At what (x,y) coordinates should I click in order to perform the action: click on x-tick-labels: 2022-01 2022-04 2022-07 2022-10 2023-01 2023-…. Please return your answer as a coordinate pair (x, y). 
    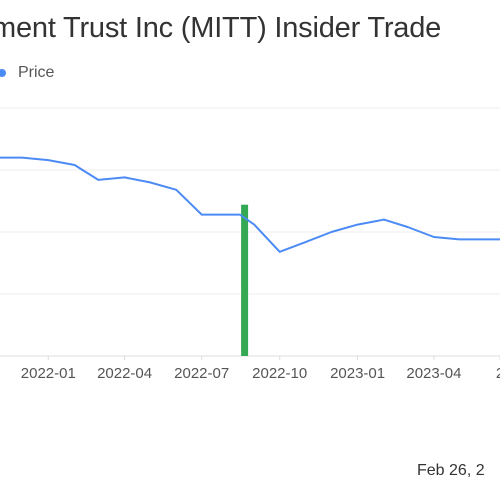
    Looking at the image, I should click on (260, 369).